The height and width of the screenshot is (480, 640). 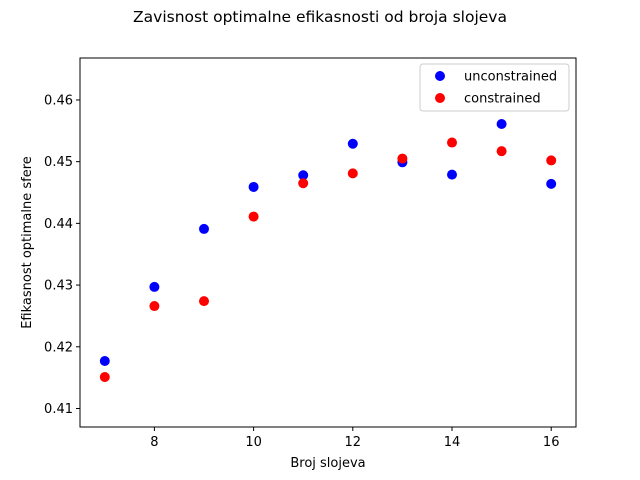 What do you see at coordinates (58, 409) in the screenshot?
I see `y-tick-label: 0.41` at bounding box center [58, 409].